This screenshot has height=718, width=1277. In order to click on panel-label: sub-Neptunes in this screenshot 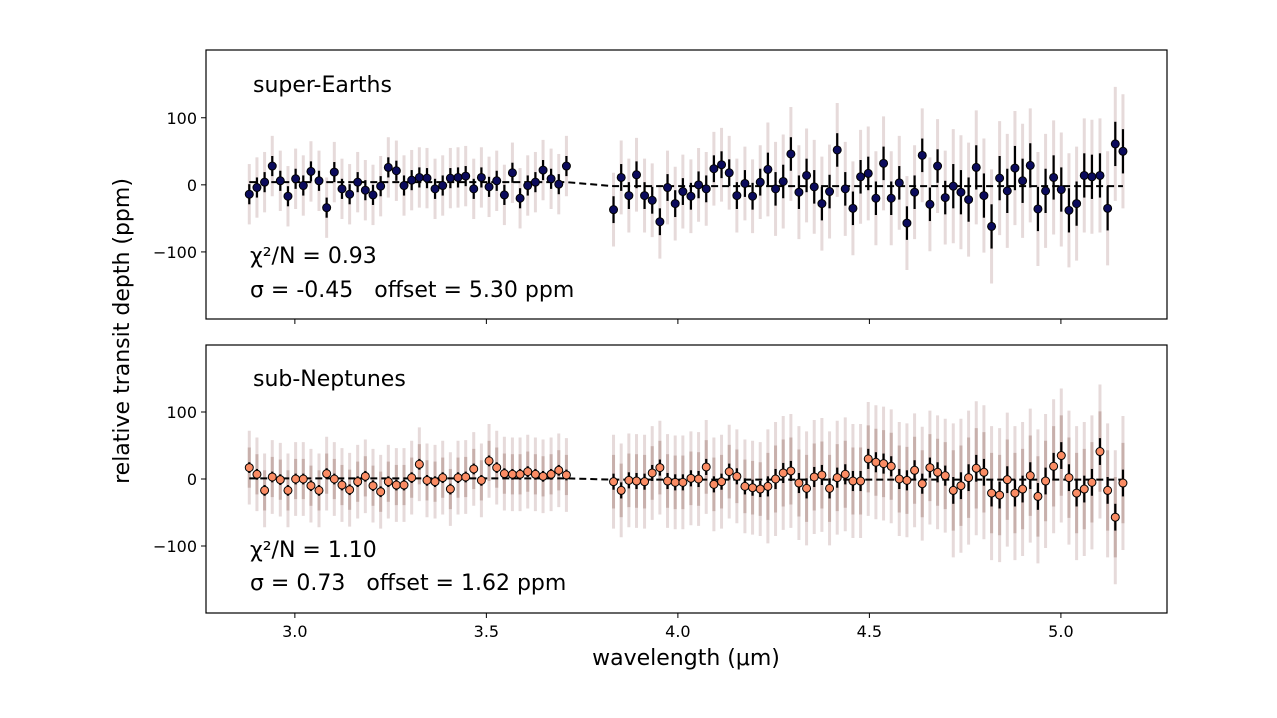, I will do `click(329, 379)`.